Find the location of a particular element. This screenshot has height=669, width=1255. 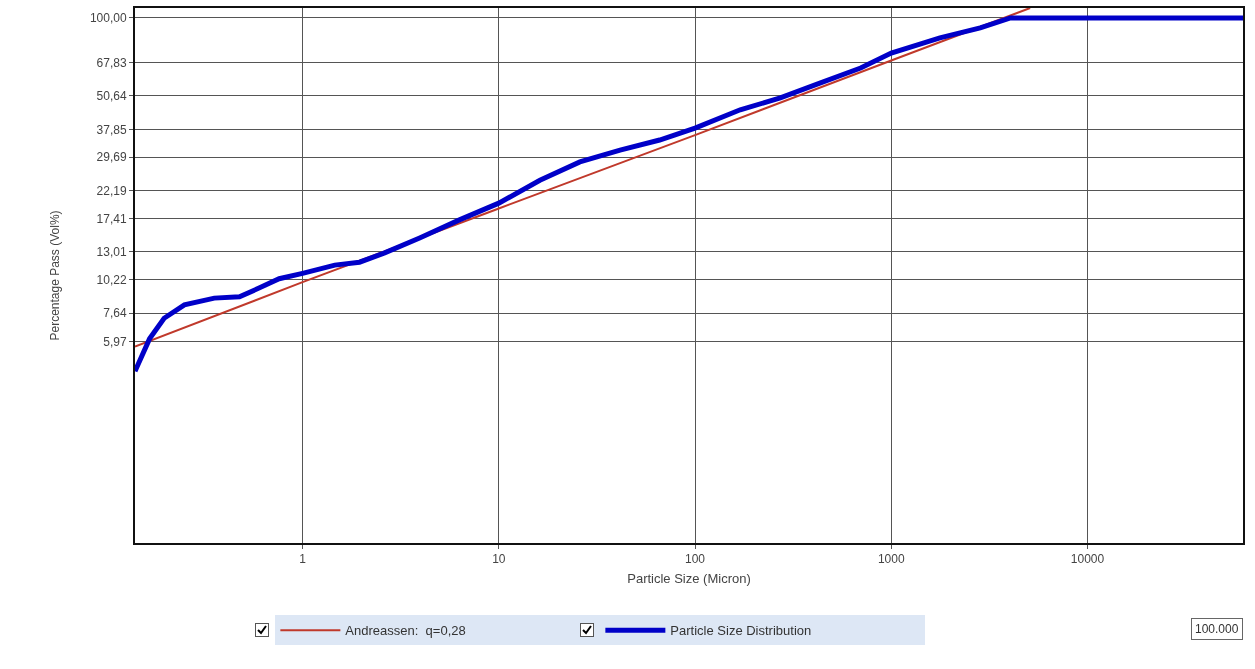

y-tick-label: 29,69 is located at coordinates (111, 157).